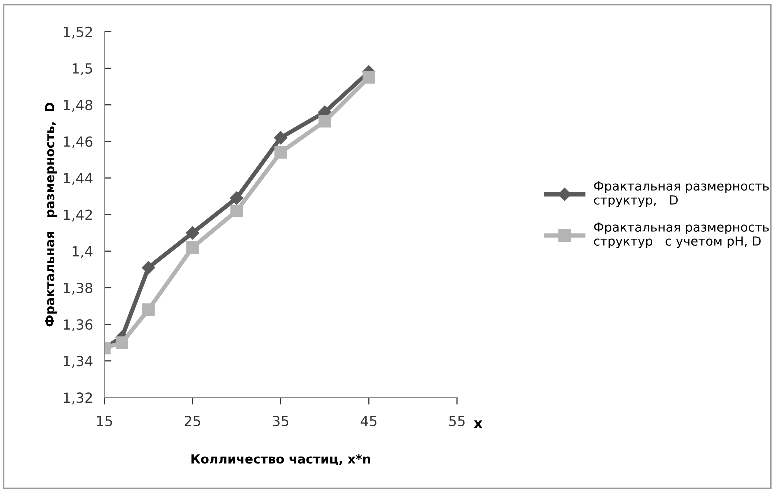 The width and height of the screenshot is (775, 491). Describe the element at coordinates (682, 235) in the screenshot. I see `legend-label: Фрактальная размерность структур с учетом pH, D` at that location.